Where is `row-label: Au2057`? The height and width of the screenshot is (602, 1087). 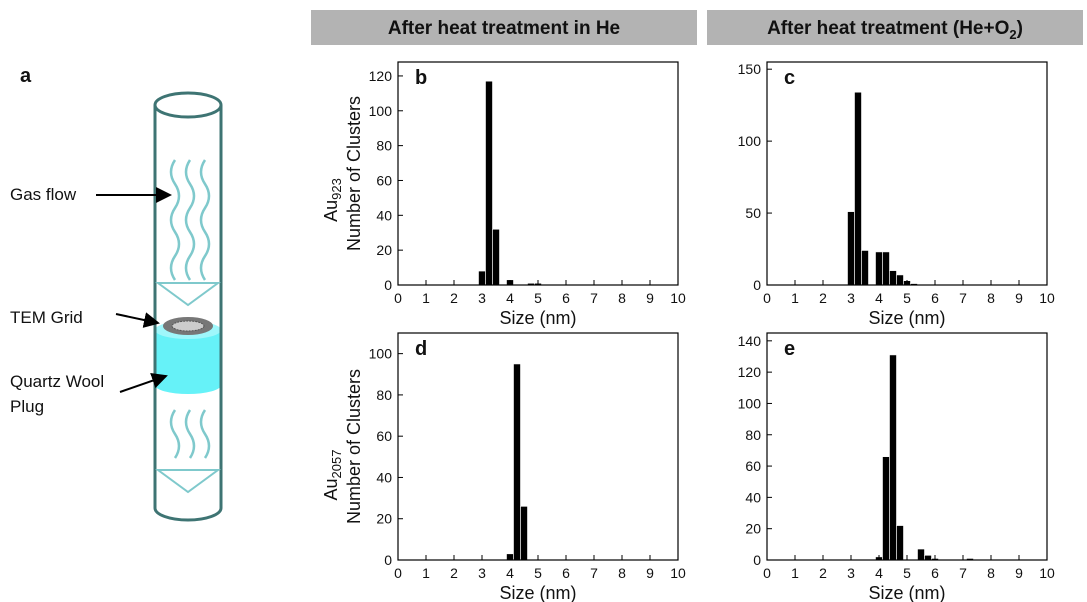 row-label: Au2057 is located at coordinates (332, 475).